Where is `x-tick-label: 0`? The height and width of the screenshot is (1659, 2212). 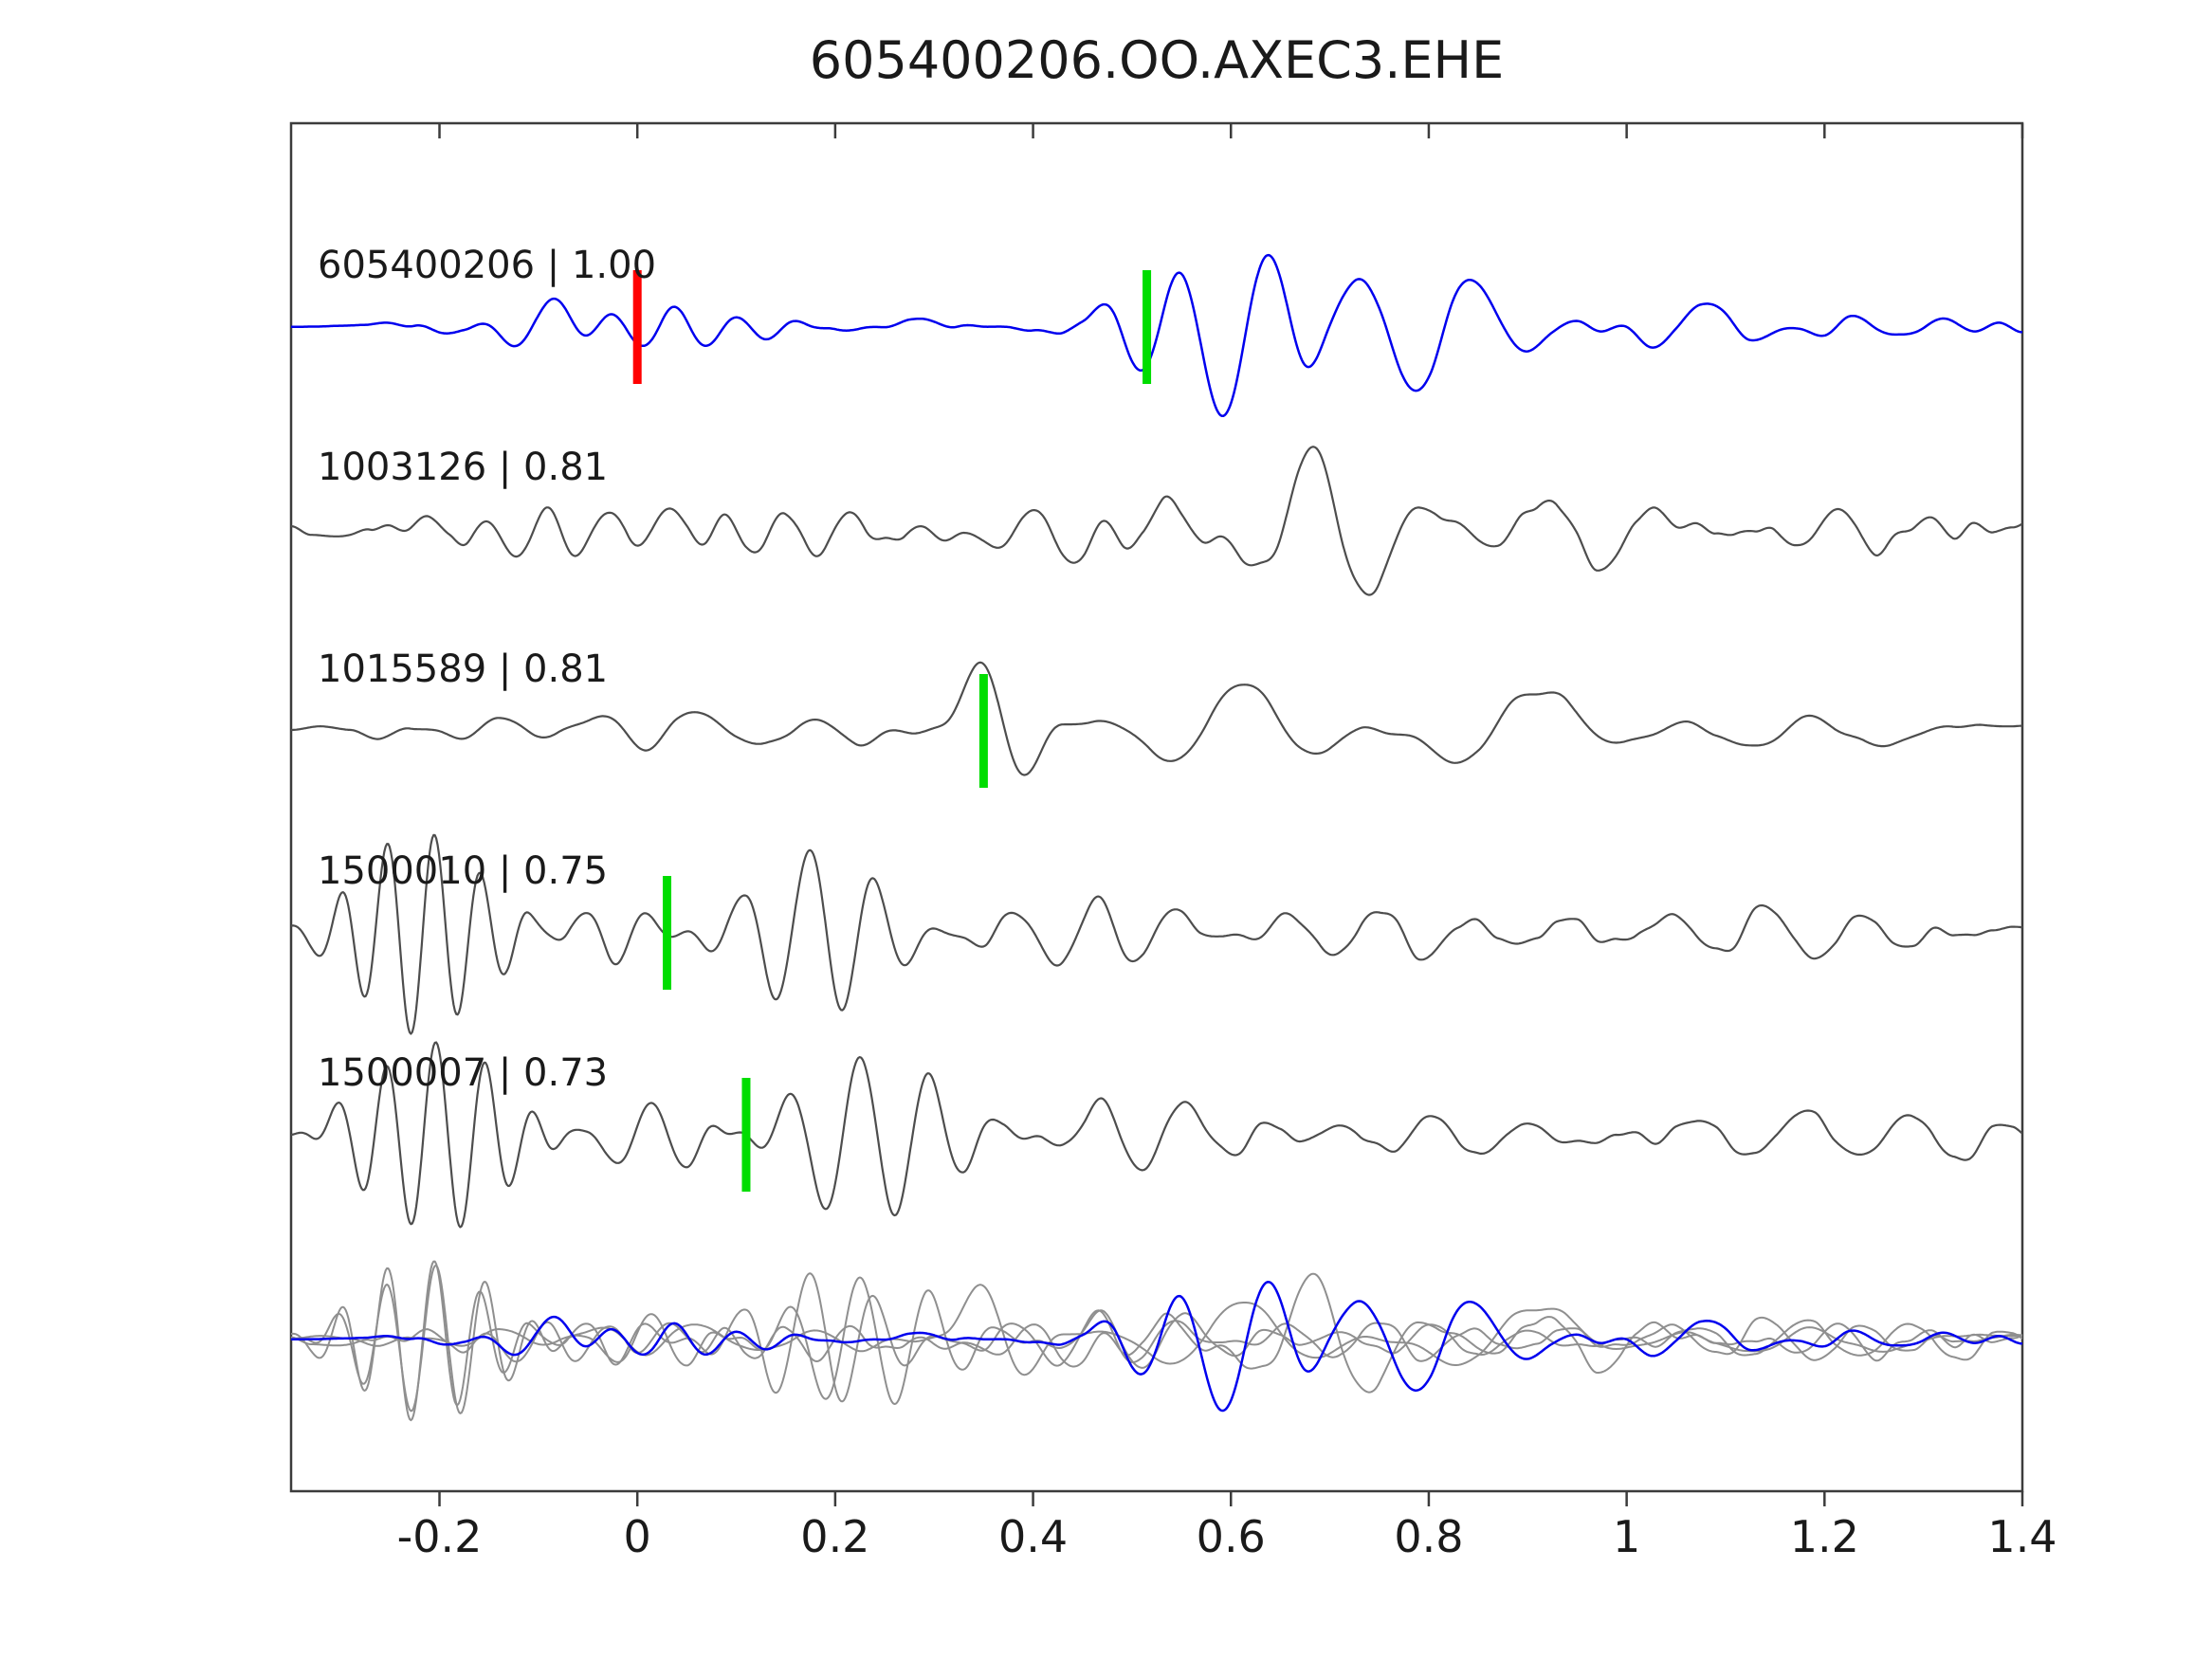 x-tick-label: 0 is located at coordinates (637, 1536).